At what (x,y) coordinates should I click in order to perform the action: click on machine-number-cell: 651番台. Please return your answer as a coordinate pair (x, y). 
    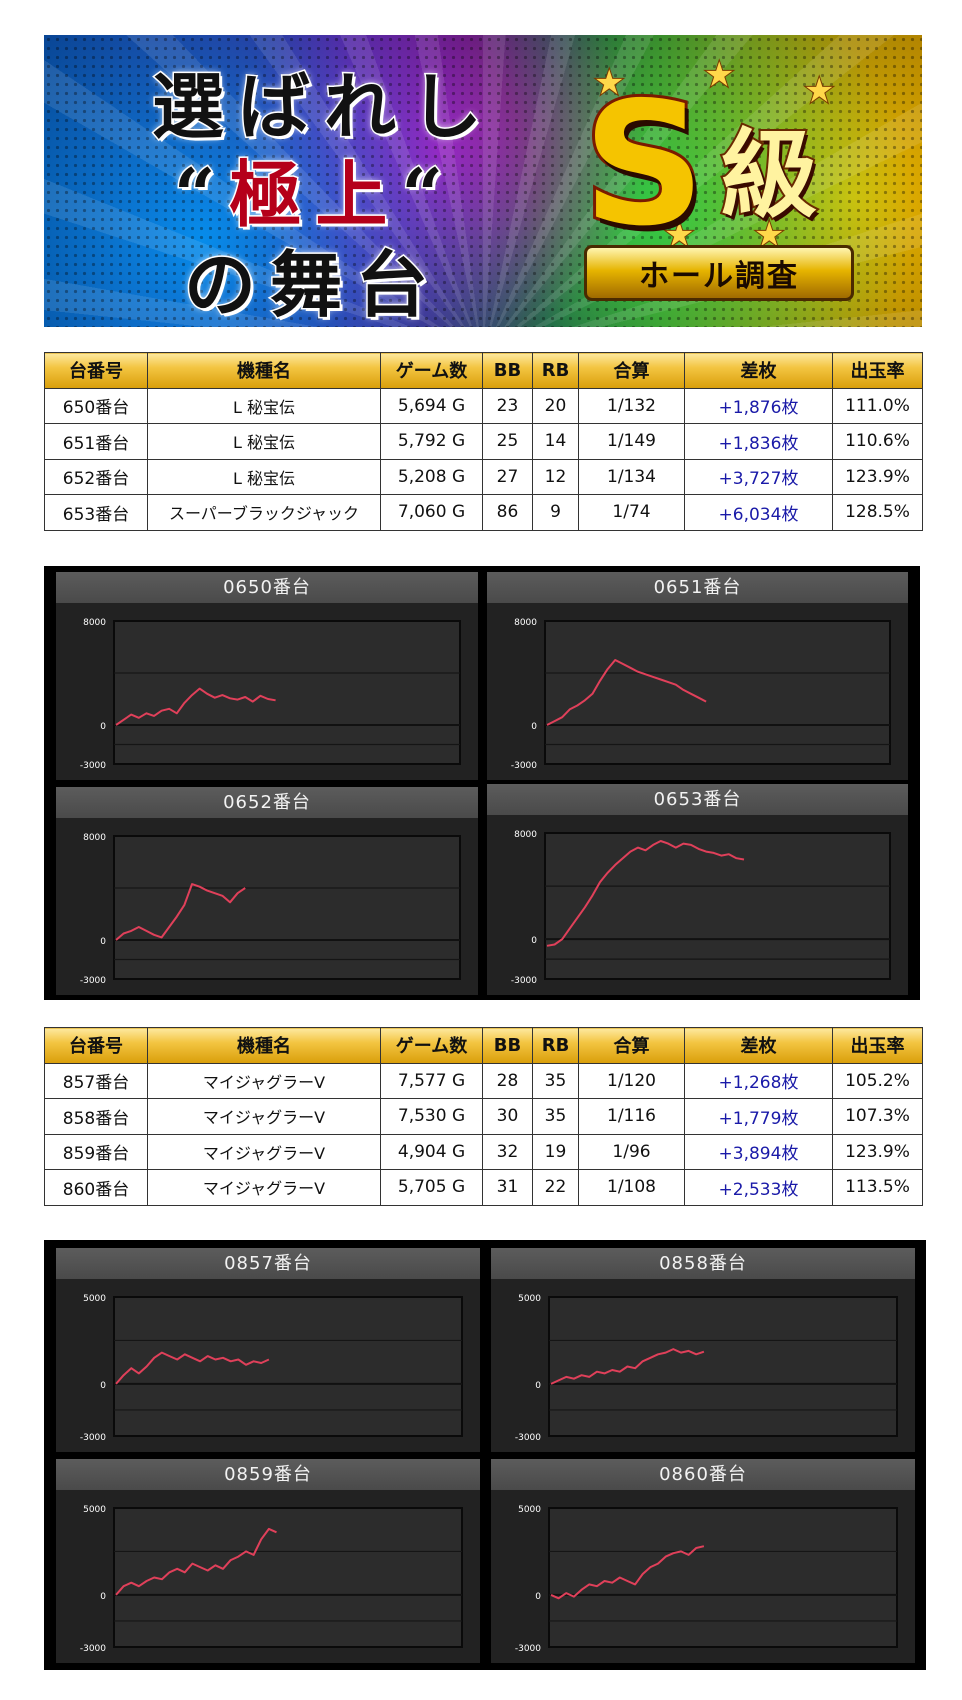
    Looking at the image, I should click on (96, 441).